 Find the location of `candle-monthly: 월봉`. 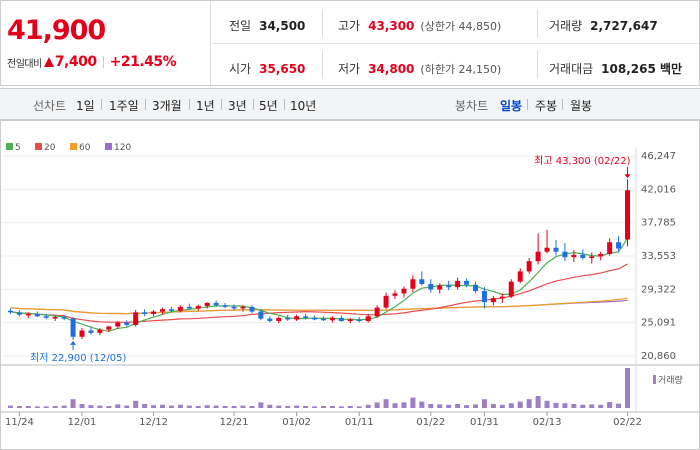

candle-monthly: 월봉 is located at coordinates (581, 106).